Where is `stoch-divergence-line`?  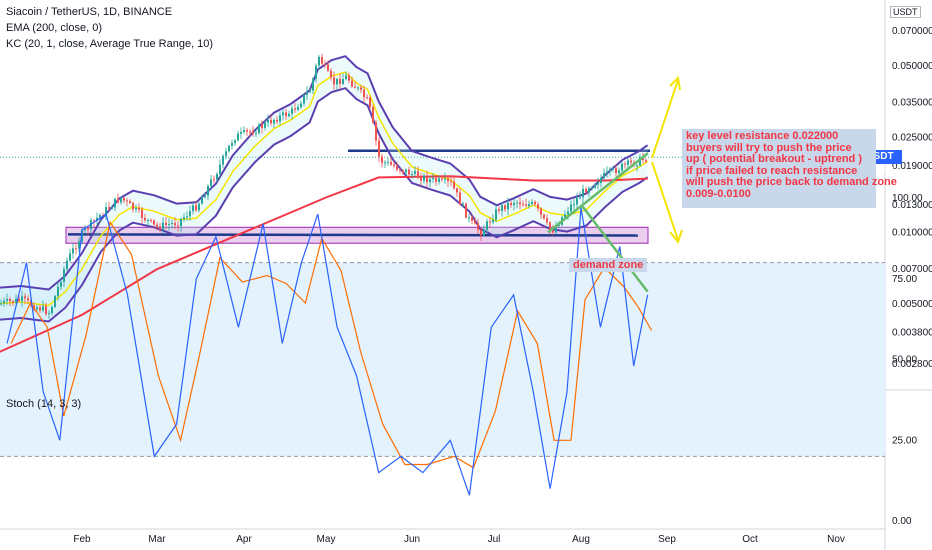
stoch-divergence-line is located at coordinates (614, 248).